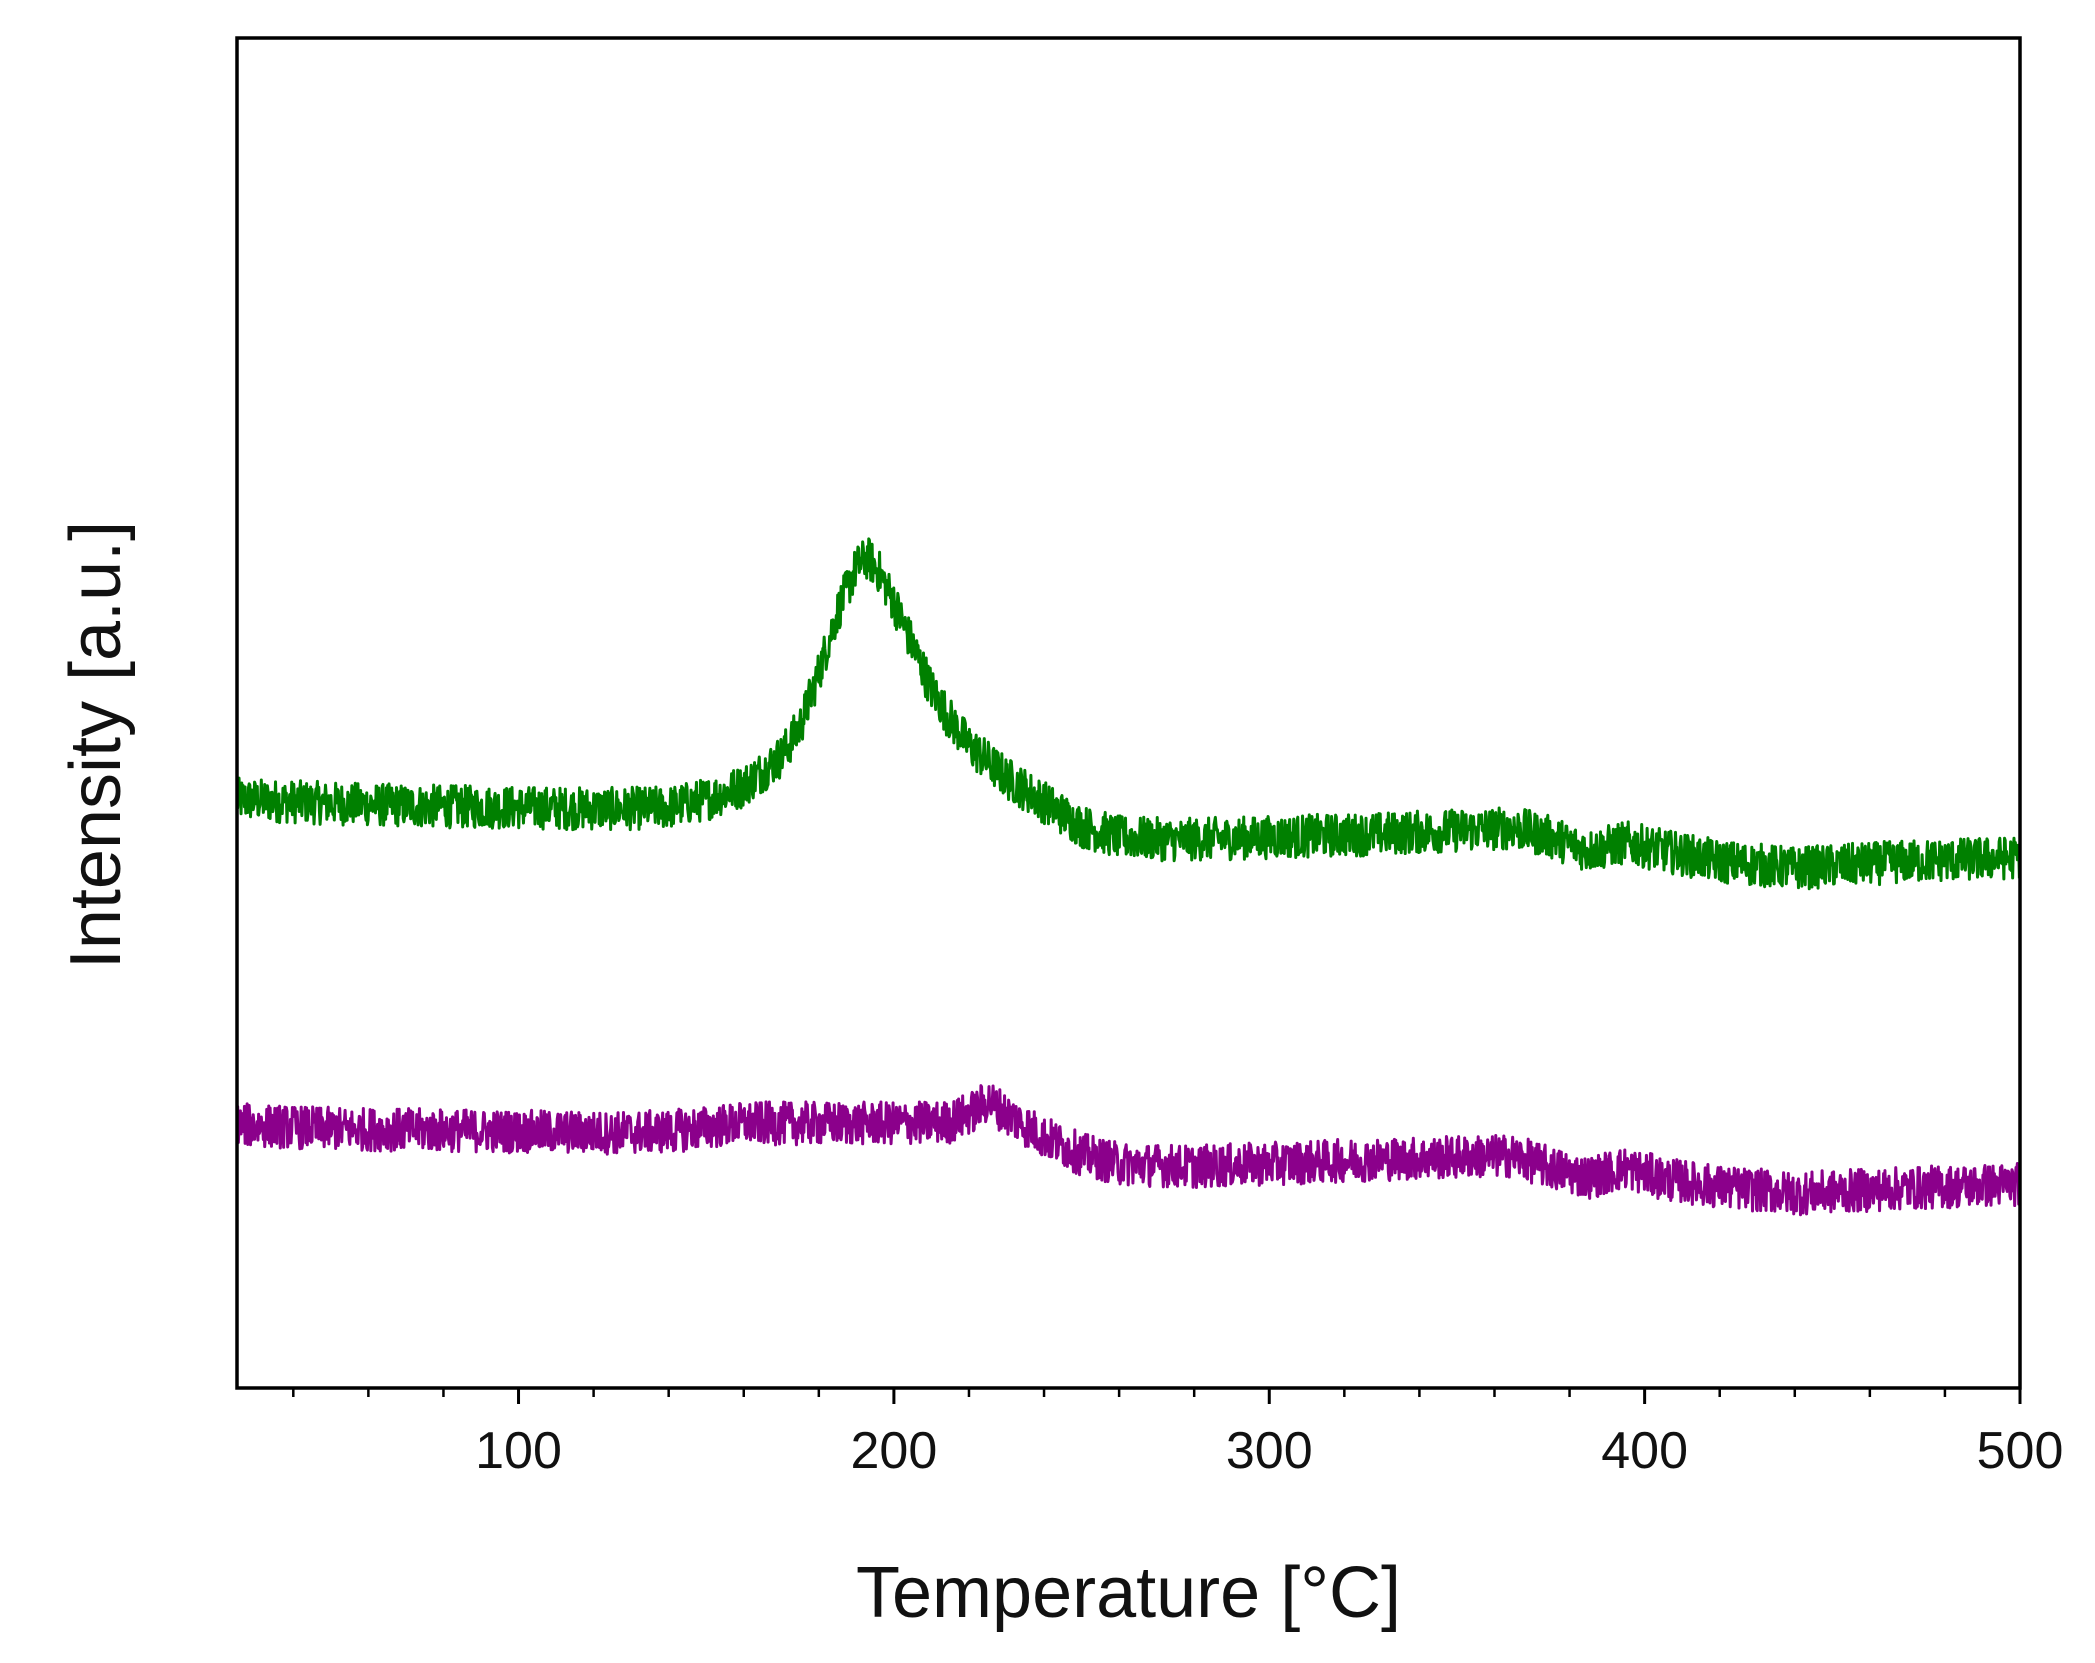  Describe the element at coordinates (894, 1451) in the screenshot. I see `x-tick-label: 200` at that location.